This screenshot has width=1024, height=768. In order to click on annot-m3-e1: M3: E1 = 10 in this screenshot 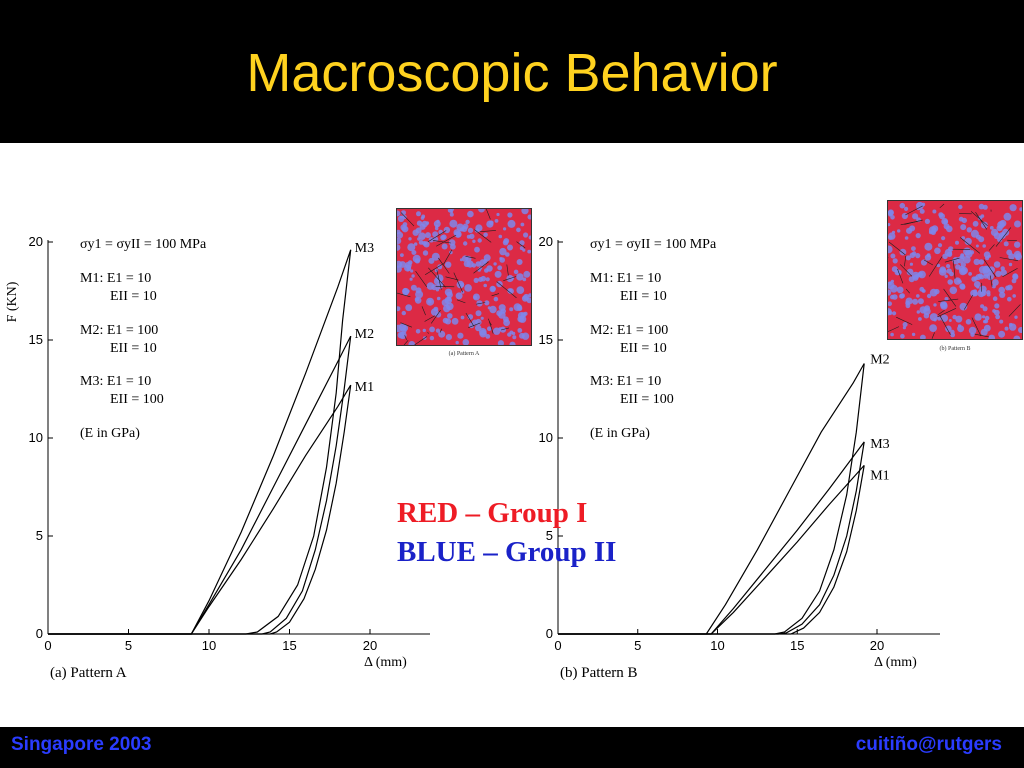, I will do `click(115, 381)`.